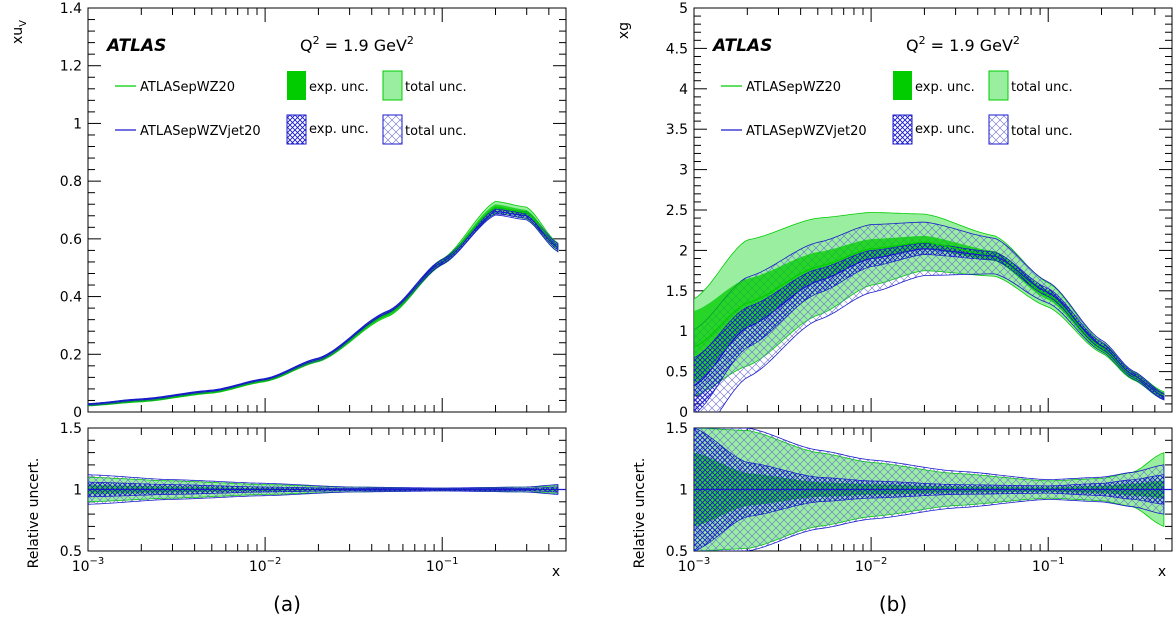 The image size is (1176, 626). Describe the element at coordinates (71, 298) in the screenshot. I see `y-tick-label: 0.4` at that location.